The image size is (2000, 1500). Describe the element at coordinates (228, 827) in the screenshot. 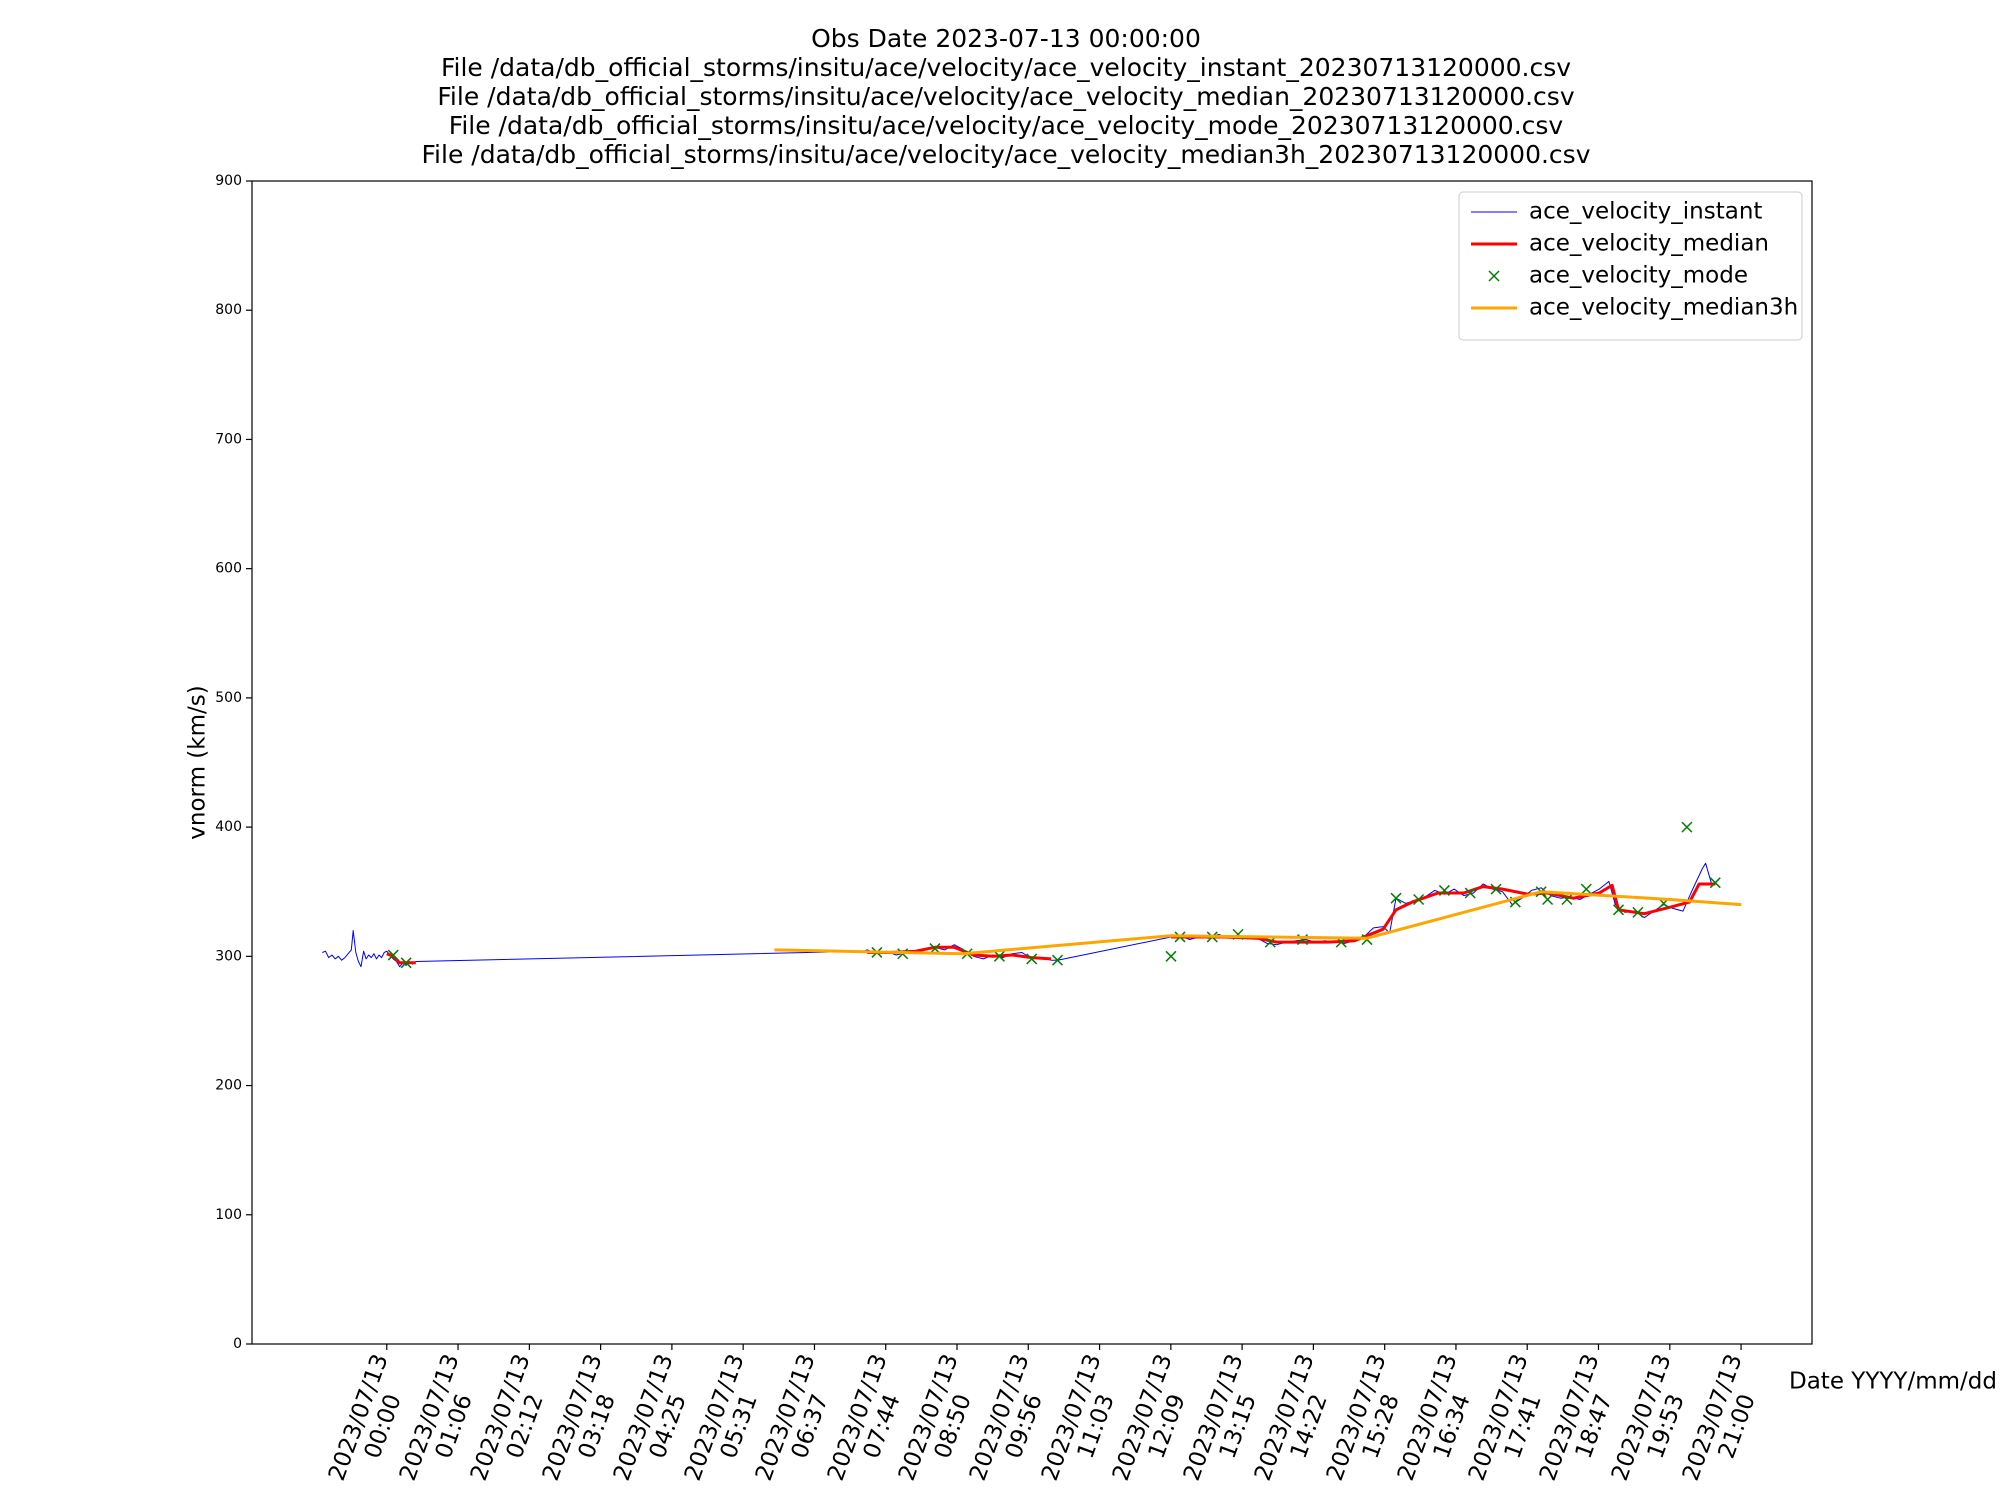

I see `y-tick-label: 400` at that location.